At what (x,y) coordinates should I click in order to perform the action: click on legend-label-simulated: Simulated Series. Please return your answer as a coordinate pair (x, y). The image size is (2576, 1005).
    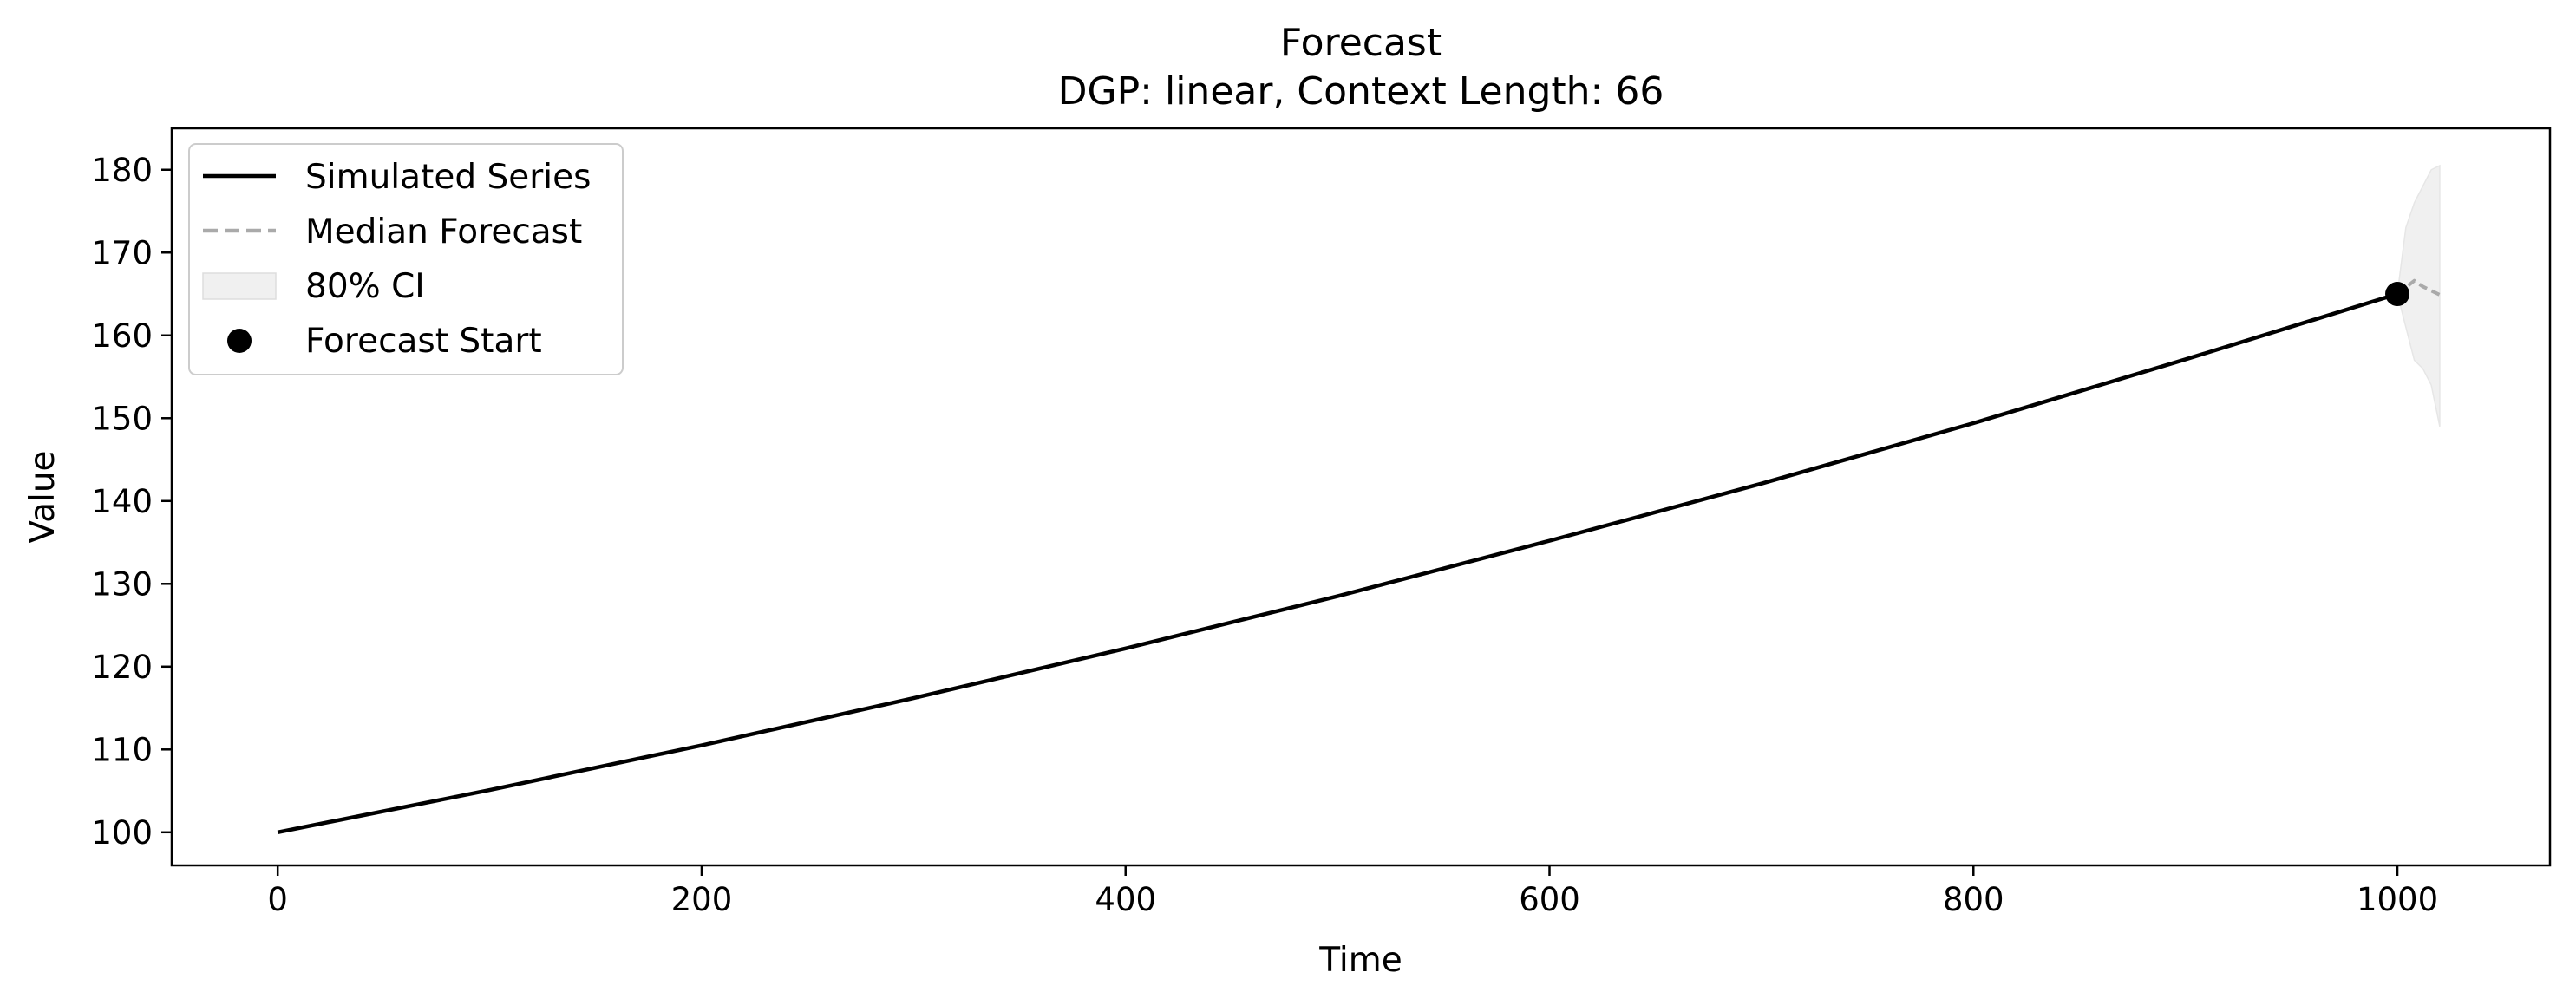
    Looking at the image, I should click on (448, 178).